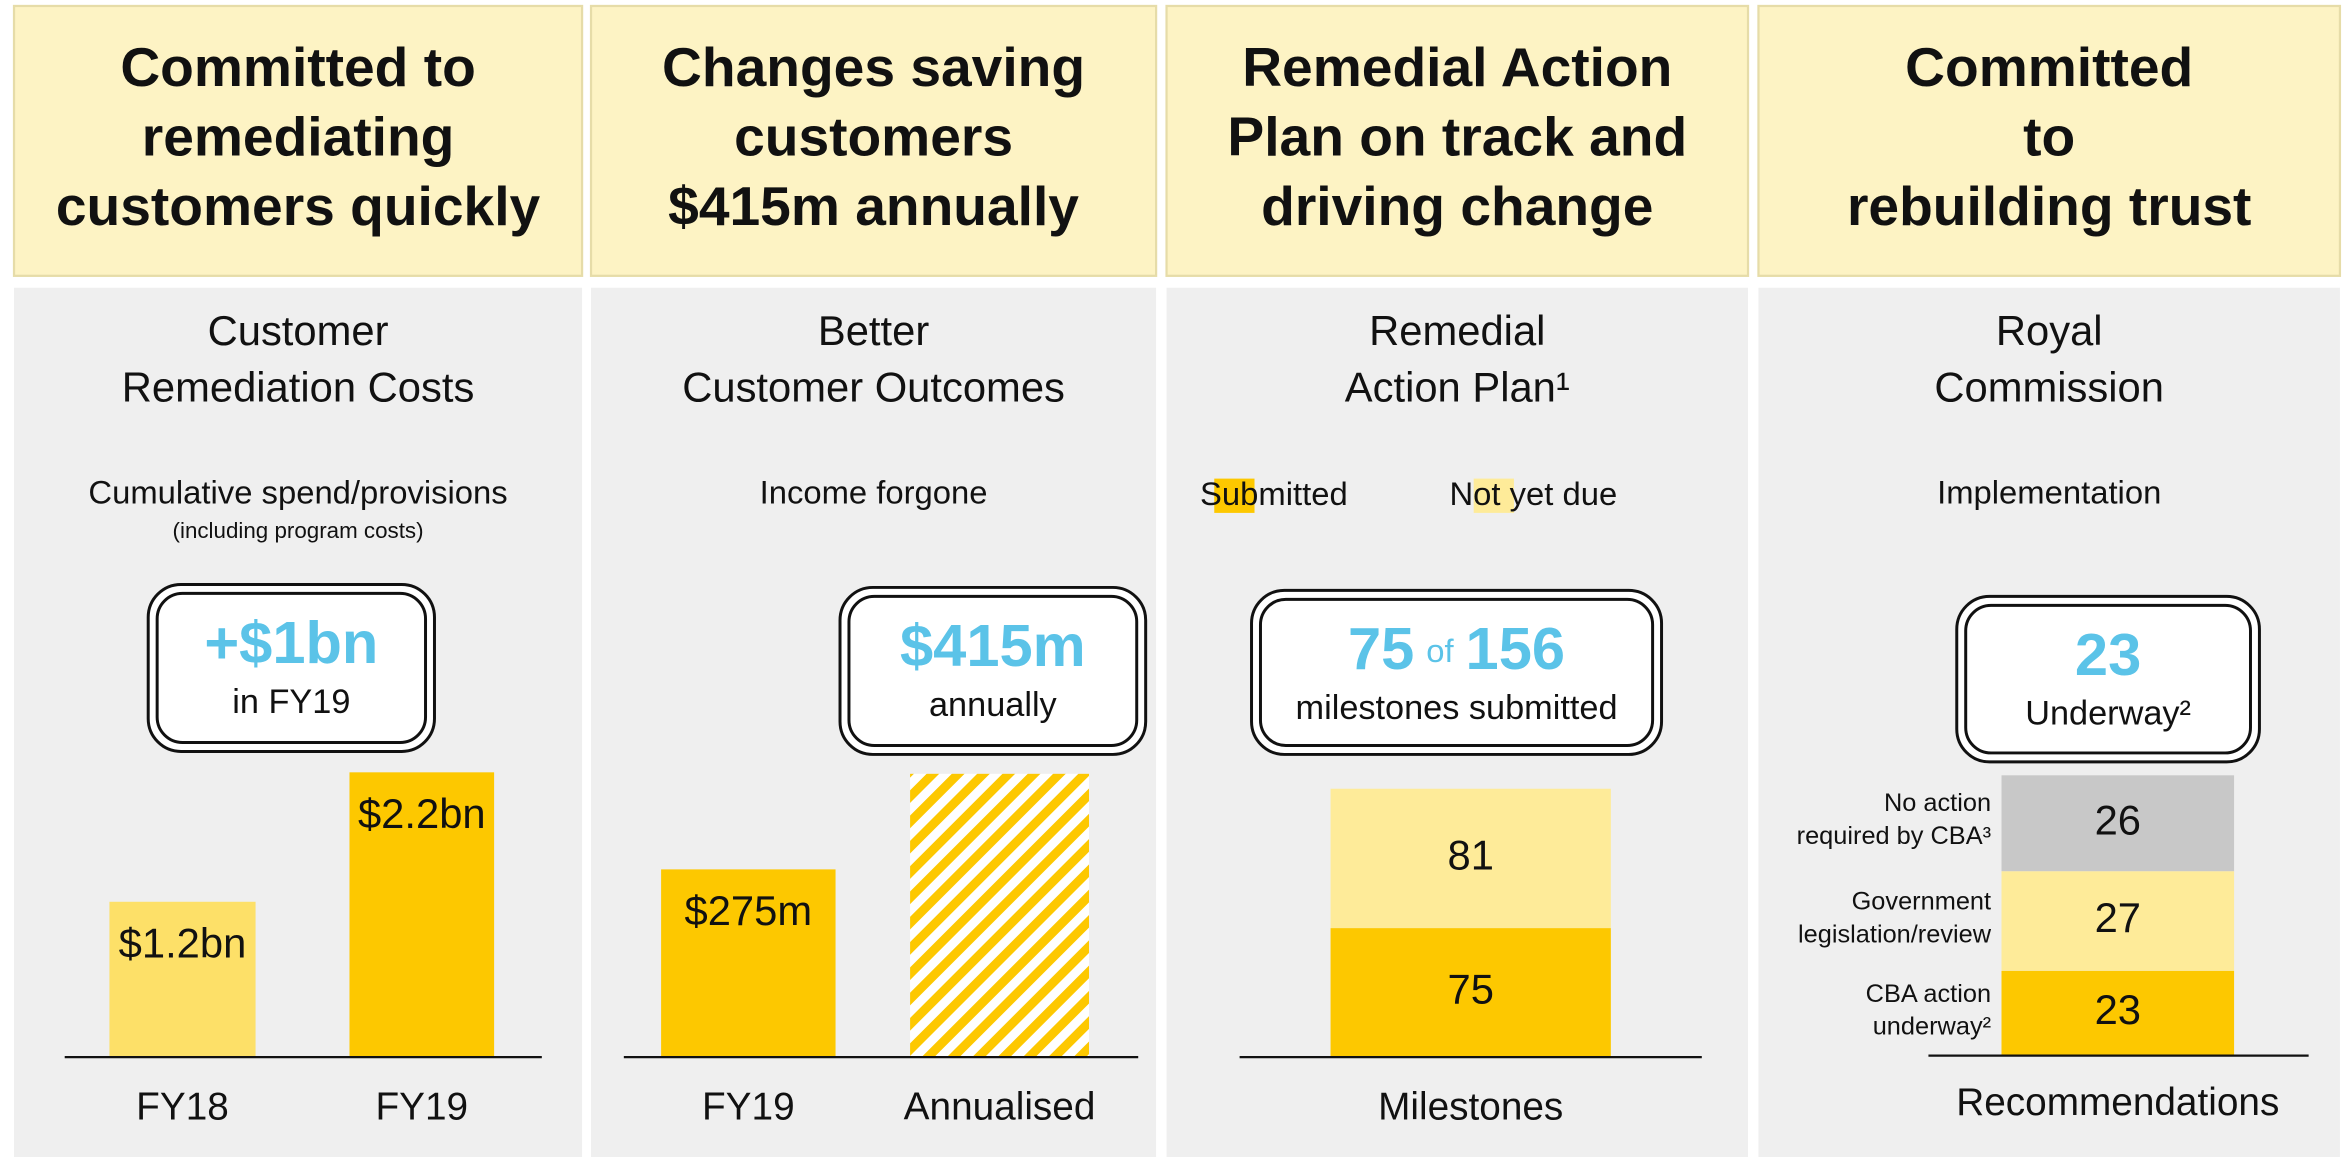 This screenshot has height=1157, width=2348. What do you see at coordinates (2049, 67) in the screenshot?
I see `header-line: Committed` at bounding box center [2049, 67].